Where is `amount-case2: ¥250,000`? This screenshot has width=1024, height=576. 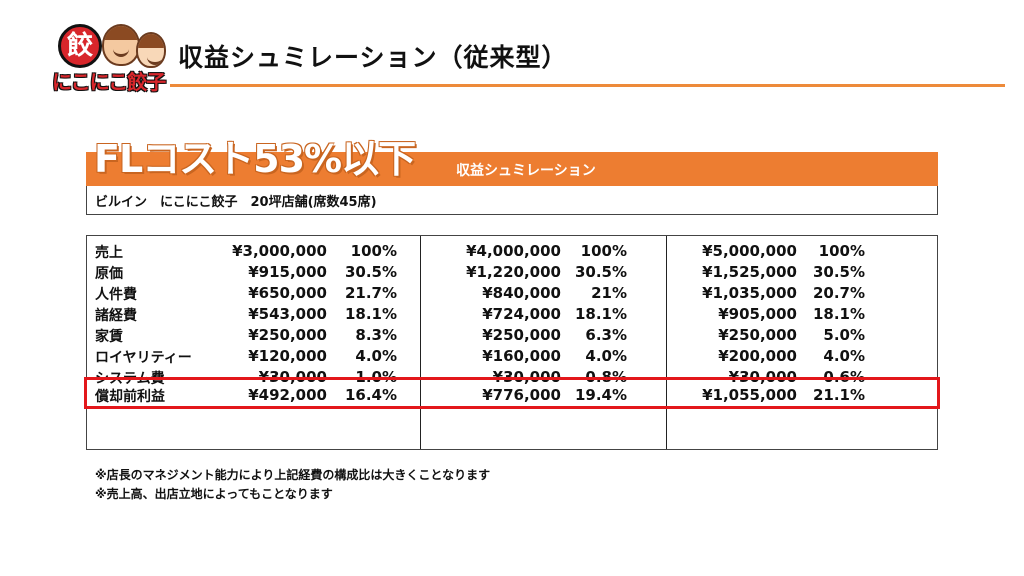 amount-case2: ¥250,000 is located at coordinates (521, 335).